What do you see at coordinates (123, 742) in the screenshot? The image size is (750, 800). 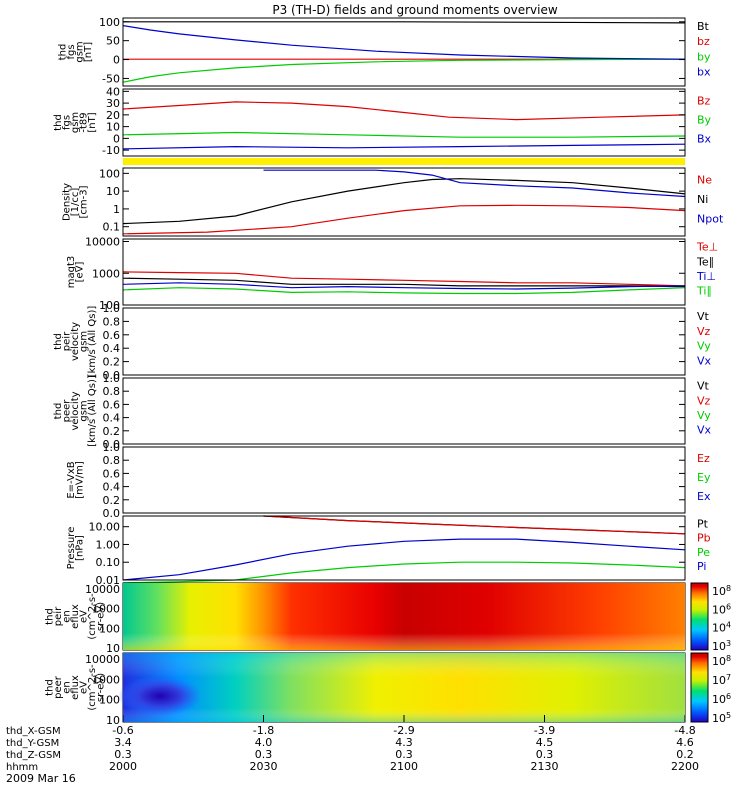 I see `time-axis-value: 3.4` at bounding box center [123, 742].